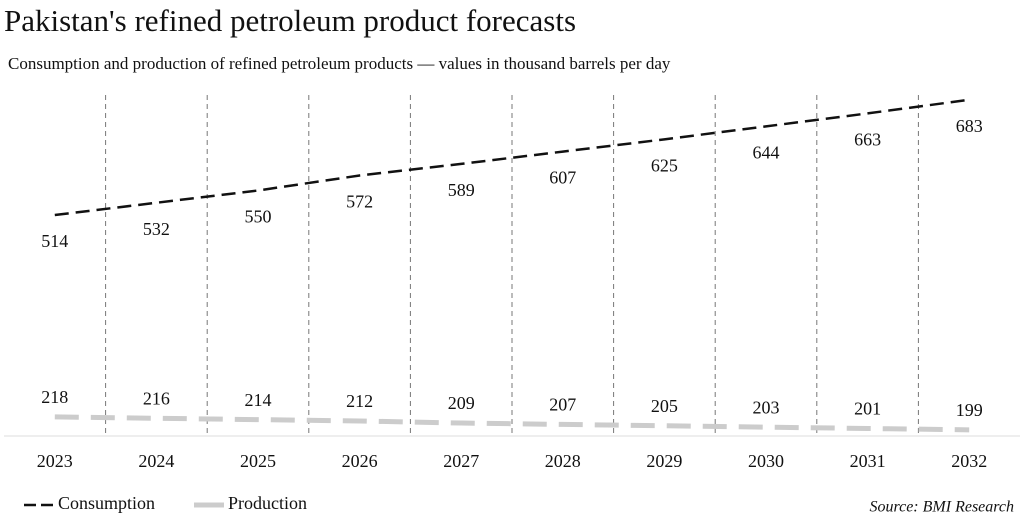 The width and height of the screenshot is (1024, 523). Describe the element at coordinates (461, 190) in the screenshot. I see `data-label: 589` at that location.